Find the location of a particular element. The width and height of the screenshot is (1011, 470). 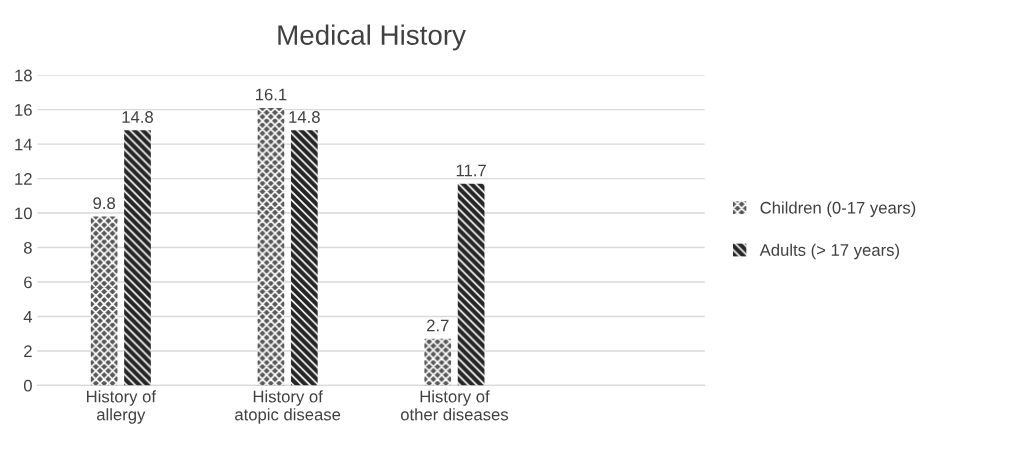

y-tick-label: 10 is located at coordinates (23, 213).